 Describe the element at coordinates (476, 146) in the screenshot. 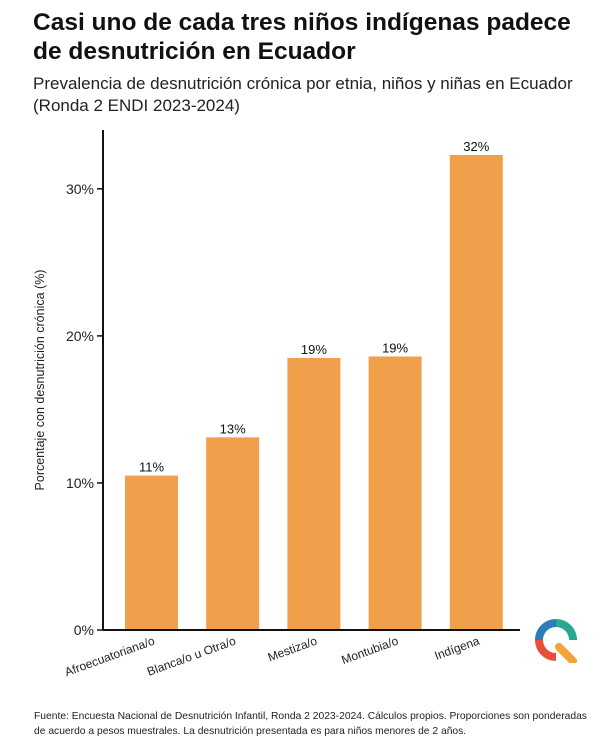

I see `data-label: 32%` at that location.